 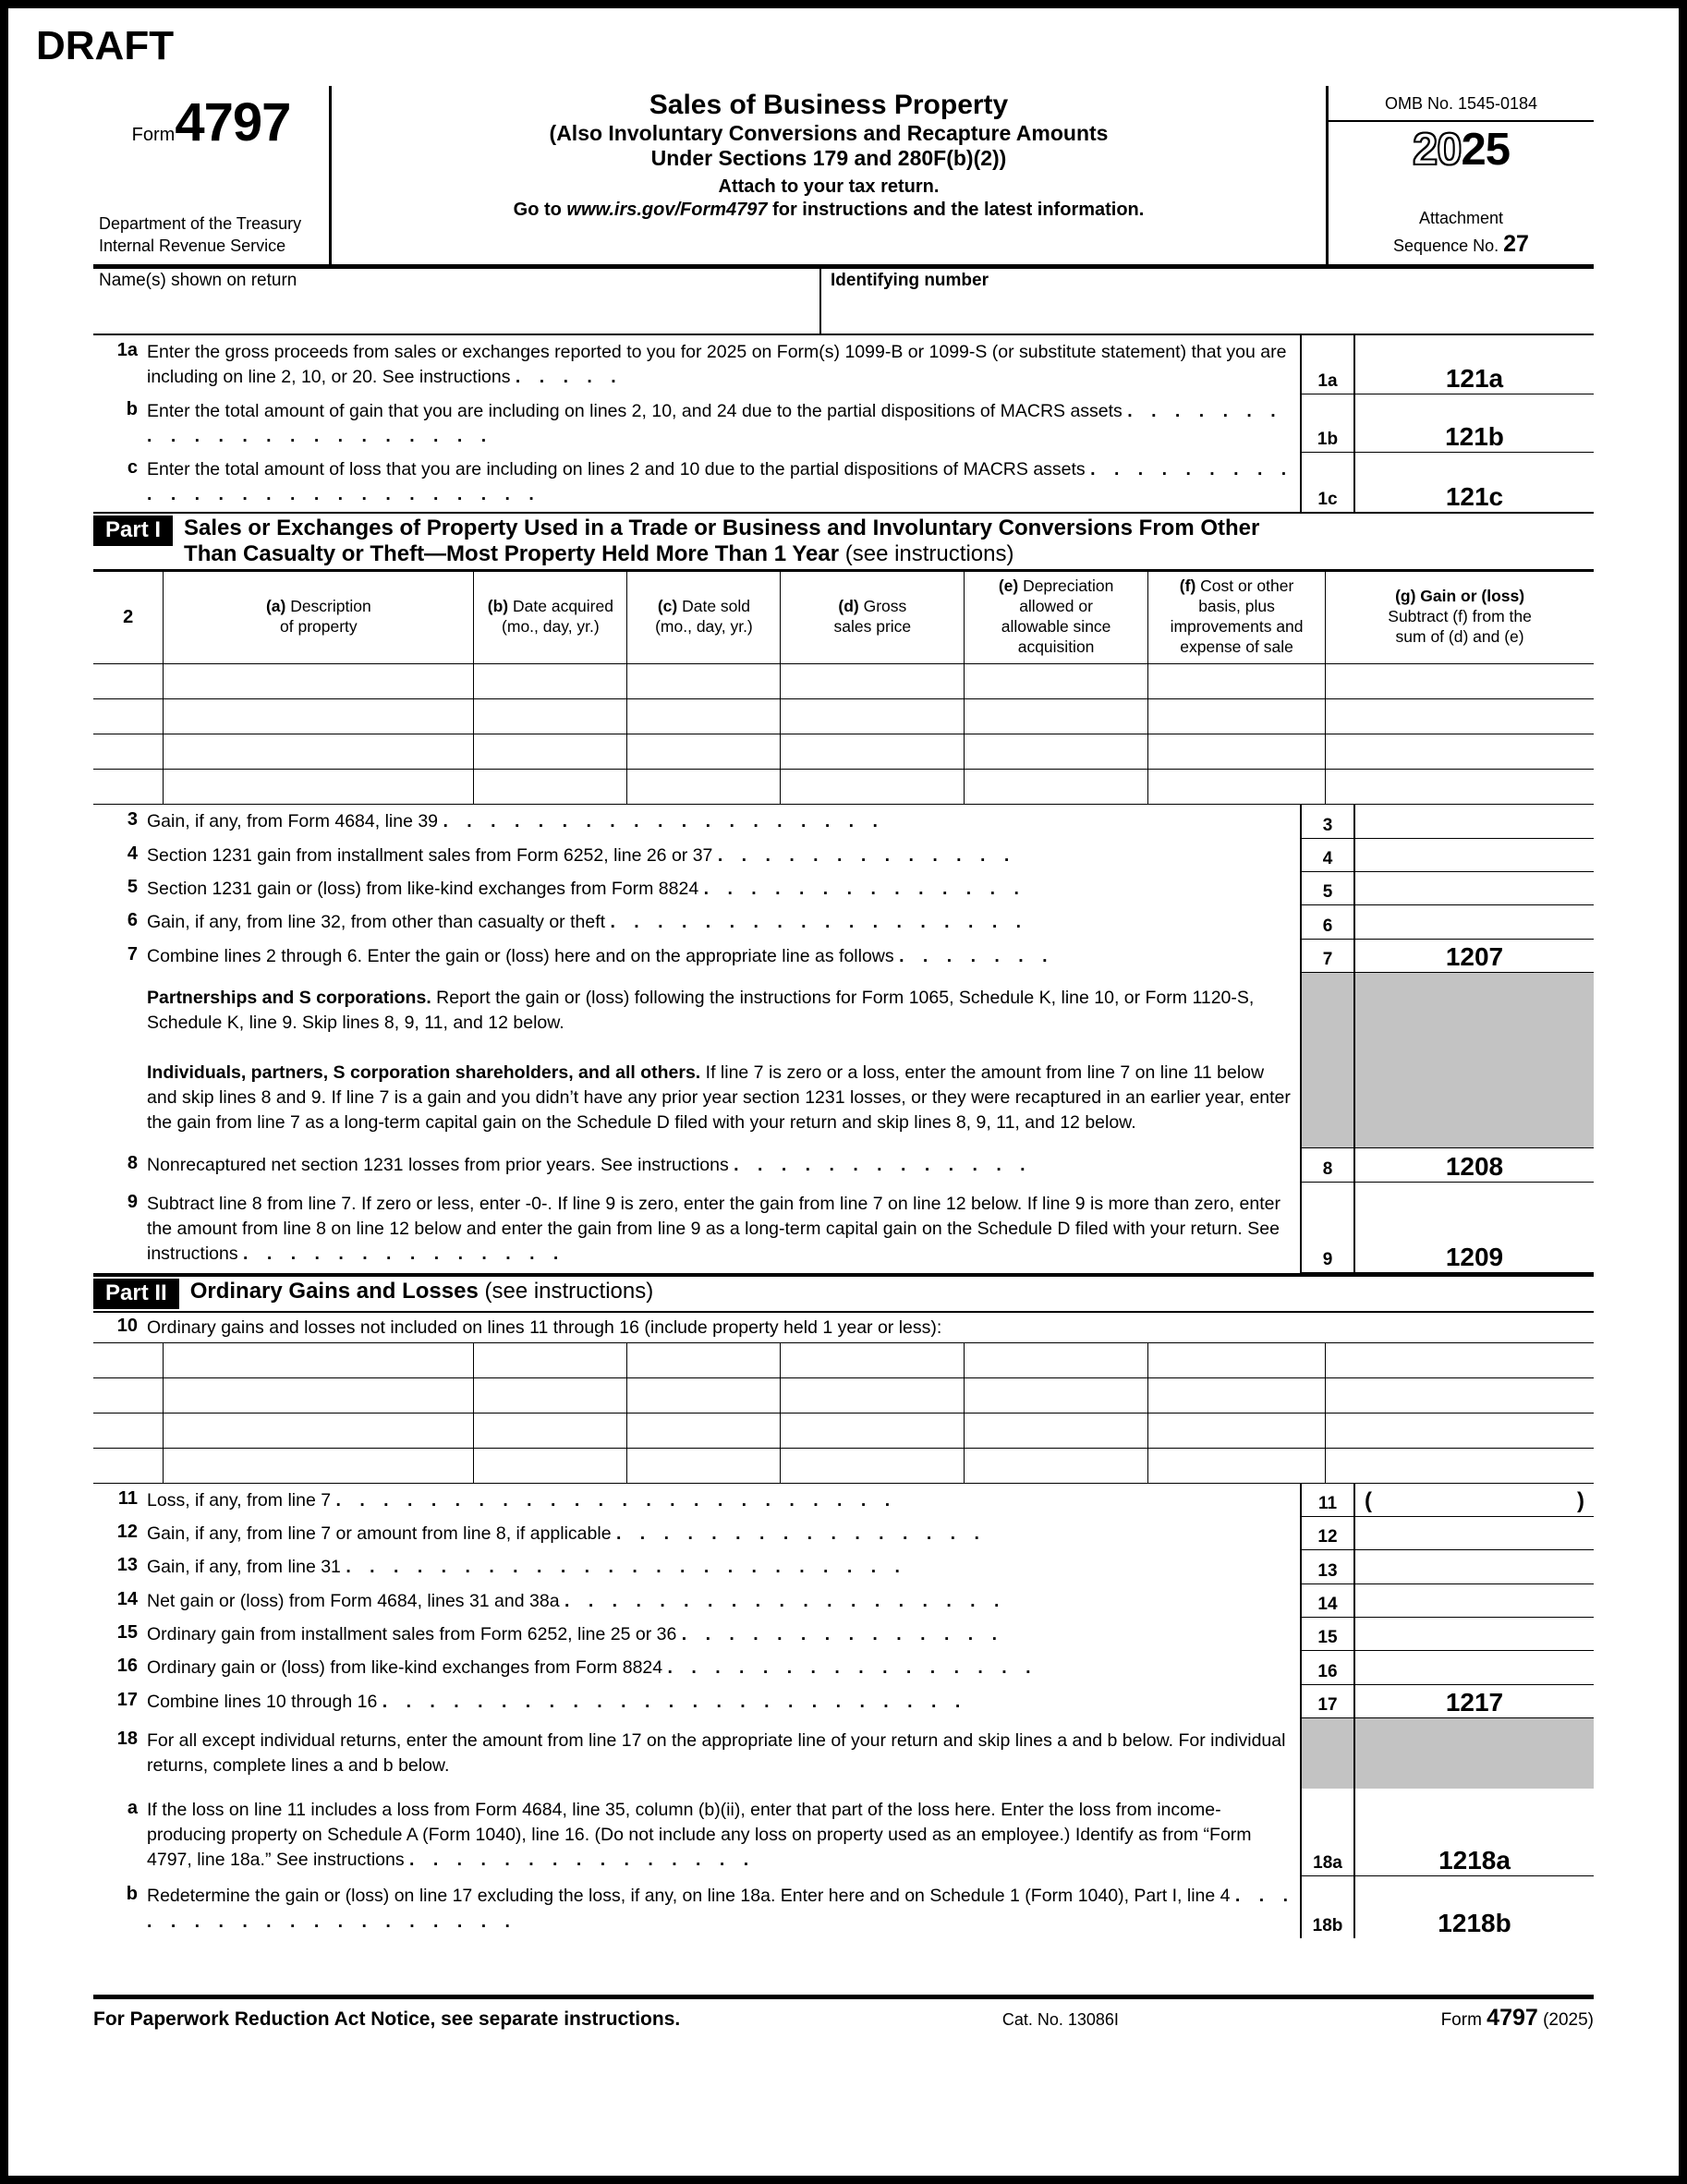 What do you see at coordinates (1237, 626) in the screenshot?
I see `column-f-l3: improvements and` at bounding box center [1237, 626].